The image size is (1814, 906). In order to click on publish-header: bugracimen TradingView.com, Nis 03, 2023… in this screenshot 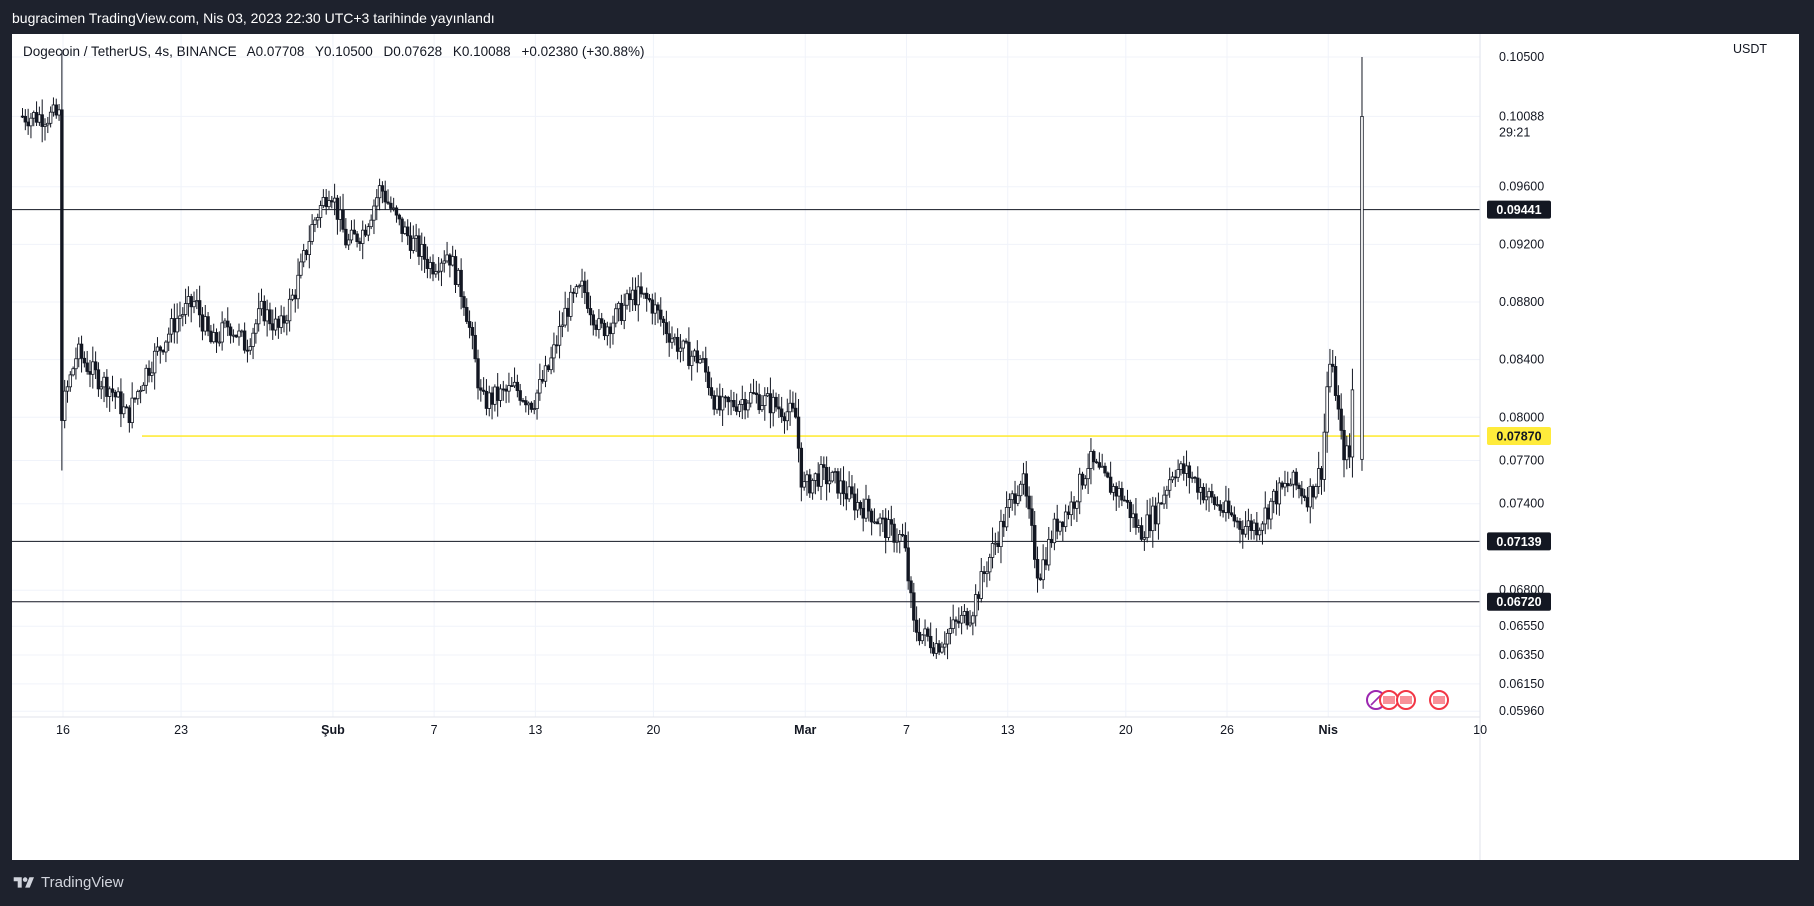, I will do `click(907, 17)`.